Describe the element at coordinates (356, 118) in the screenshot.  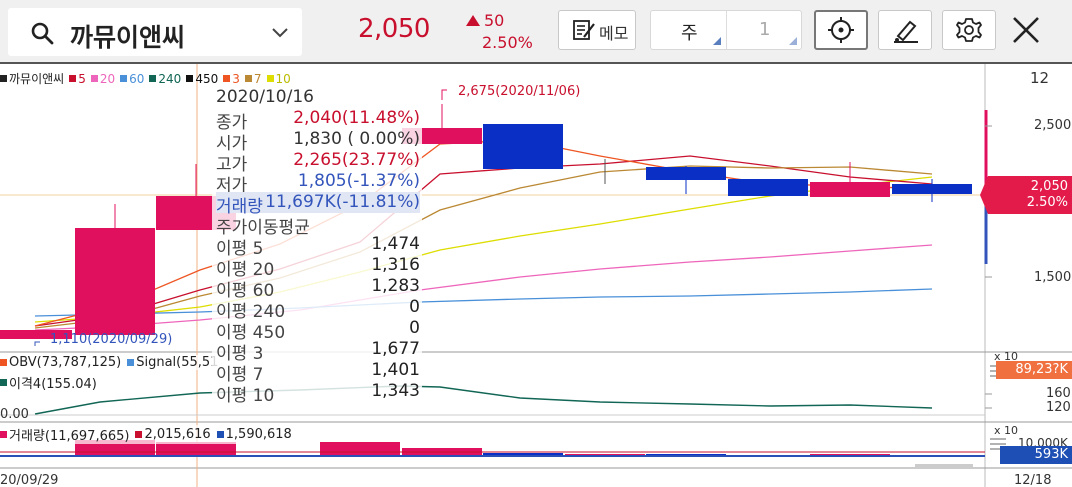
I see `info-value: 2,040(11.48%)` at that location.